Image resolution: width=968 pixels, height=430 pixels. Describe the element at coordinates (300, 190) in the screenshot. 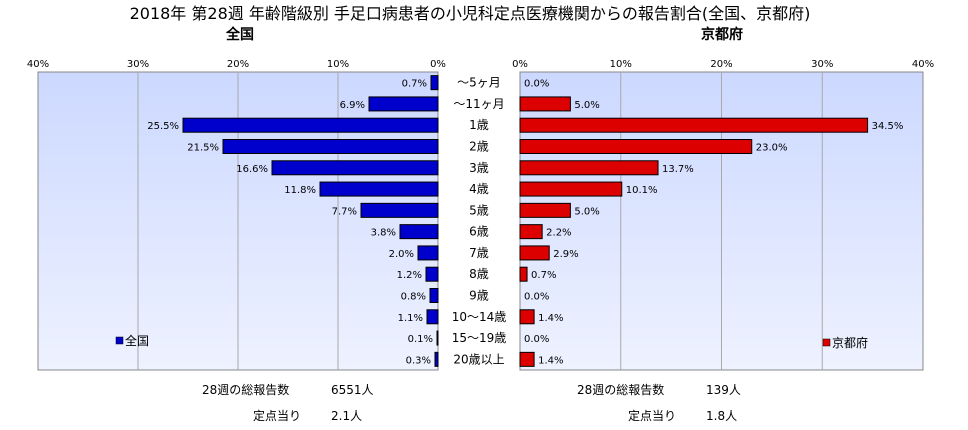

I see `national-value-label: 11.8%` at that location.